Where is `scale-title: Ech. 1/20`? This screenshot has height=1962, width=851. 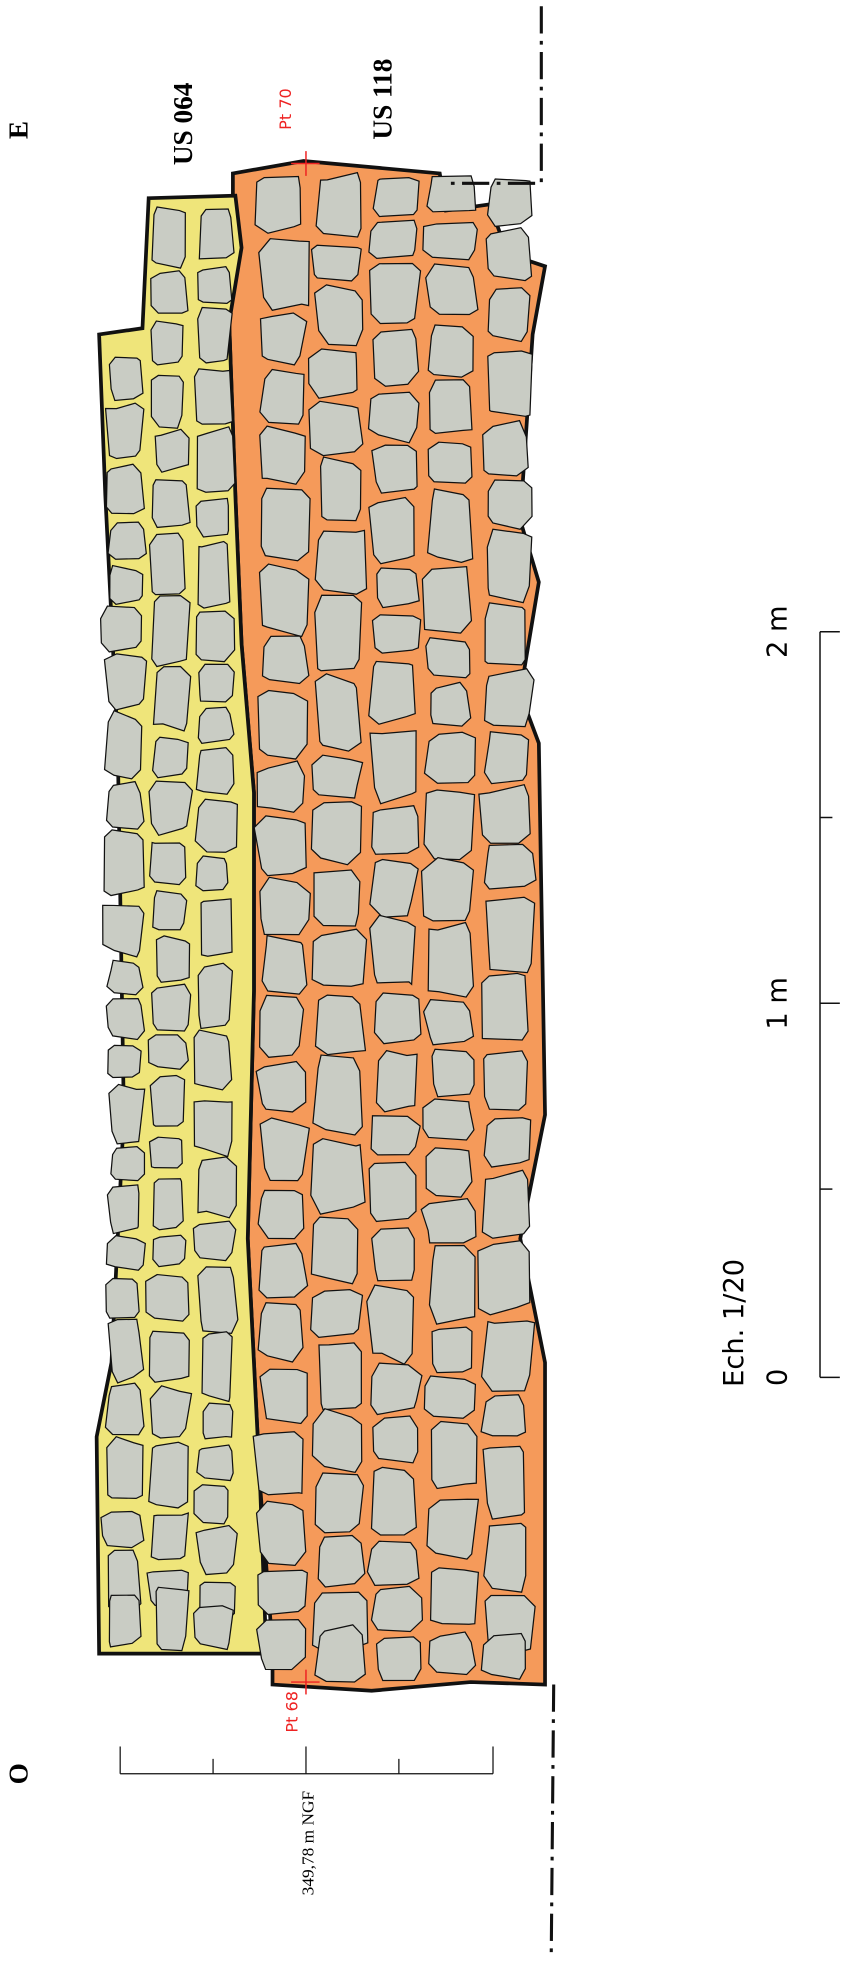 scale-title: Ech. 1/20 is located at coordinates (734, 1323).